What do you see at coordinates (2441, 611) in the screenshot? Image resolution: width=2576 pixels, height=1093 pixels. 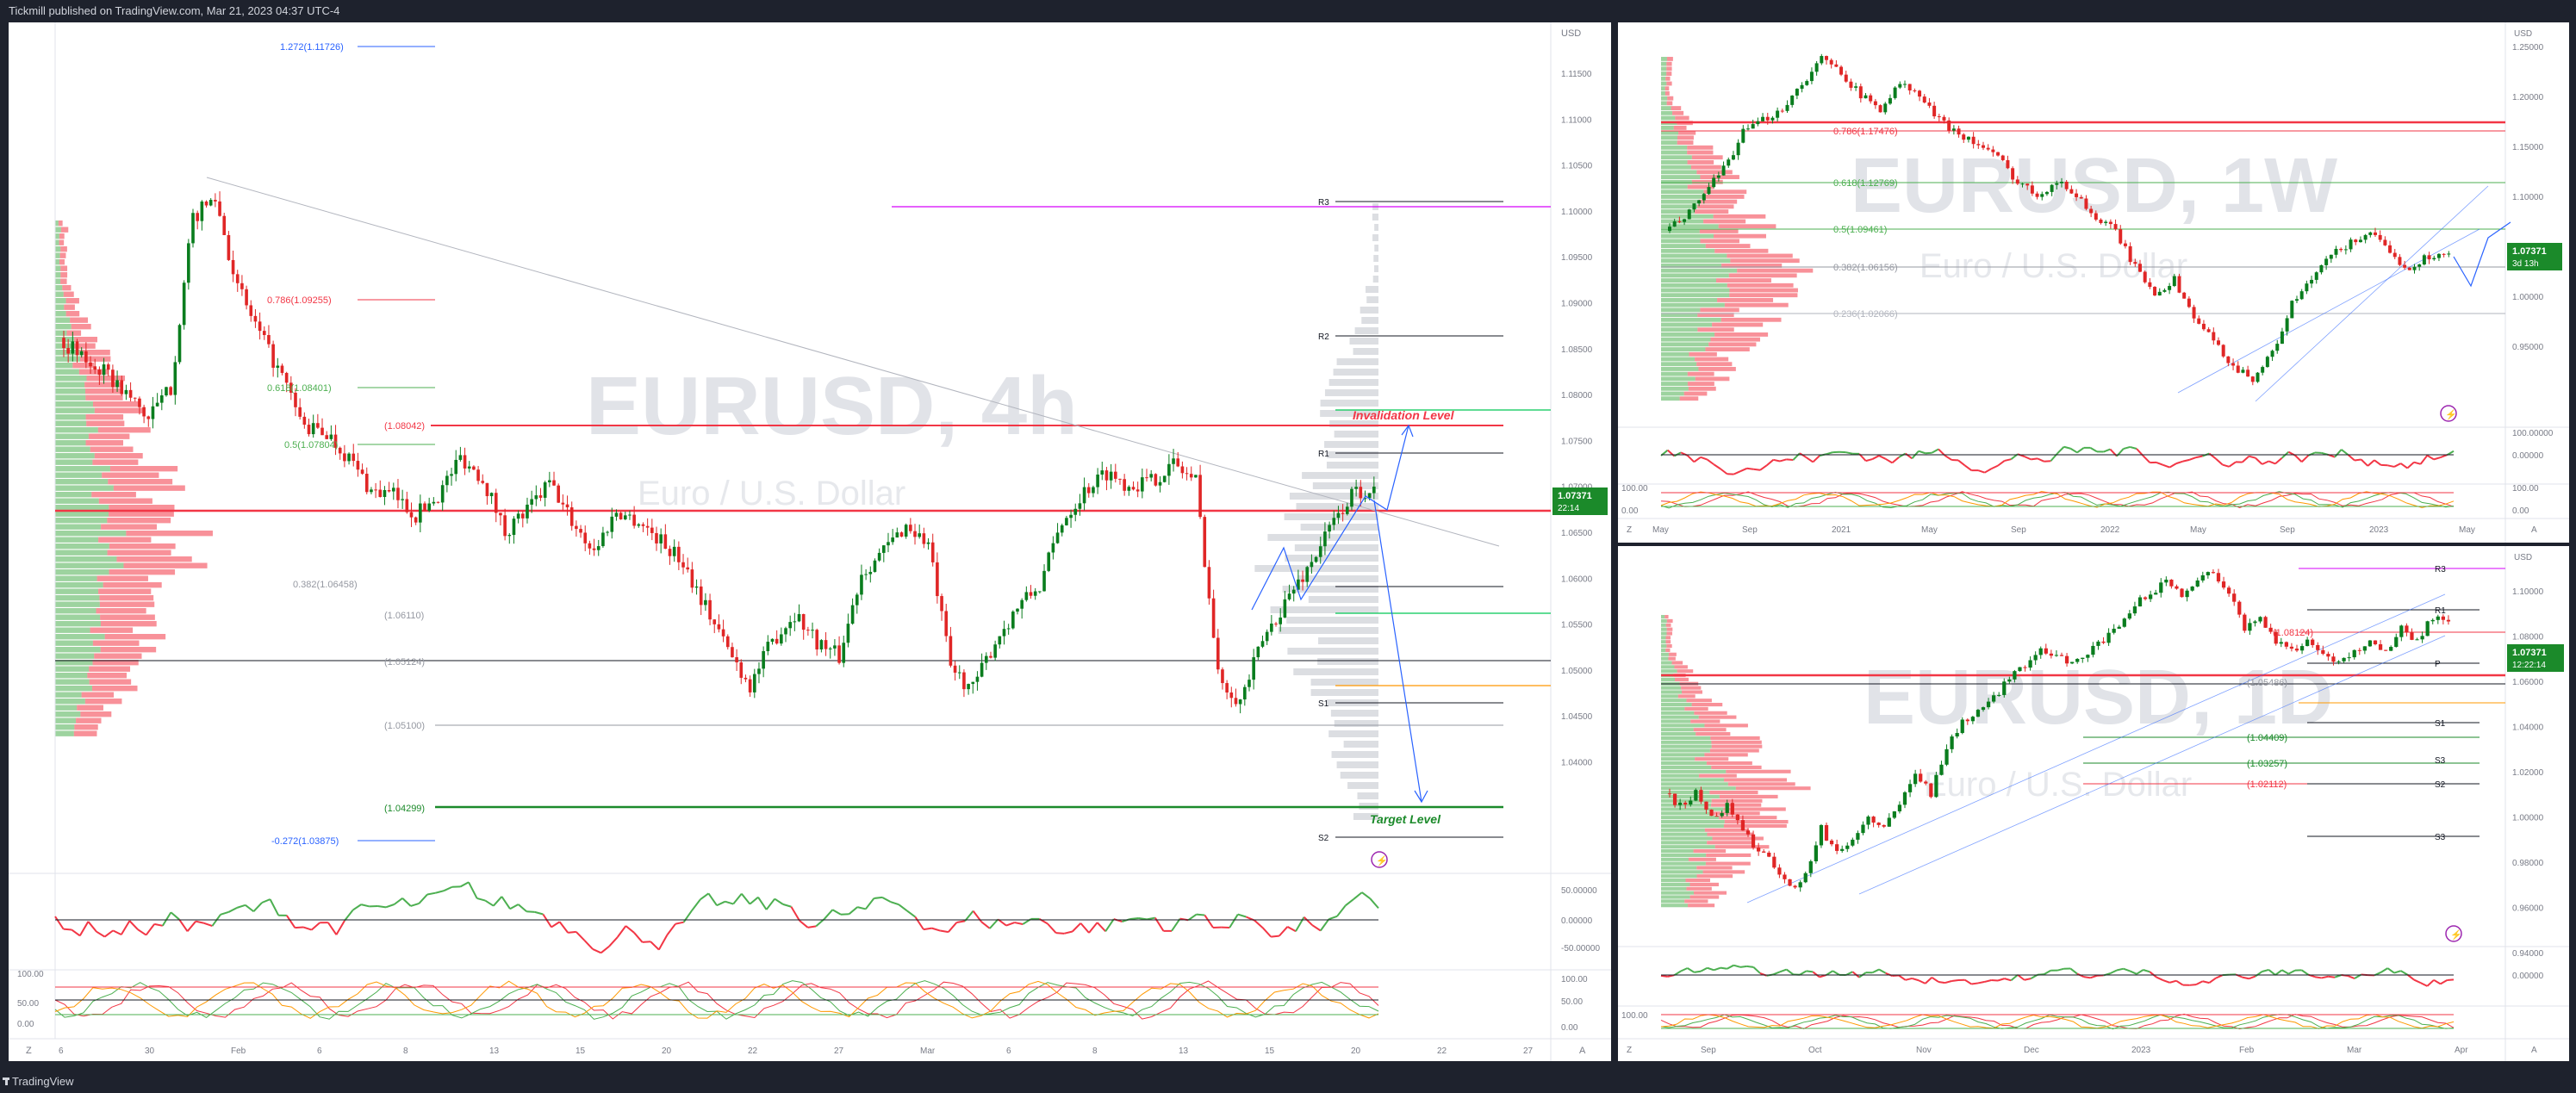 I see `pivot-label: R1` at bounding box center [2441, 611].